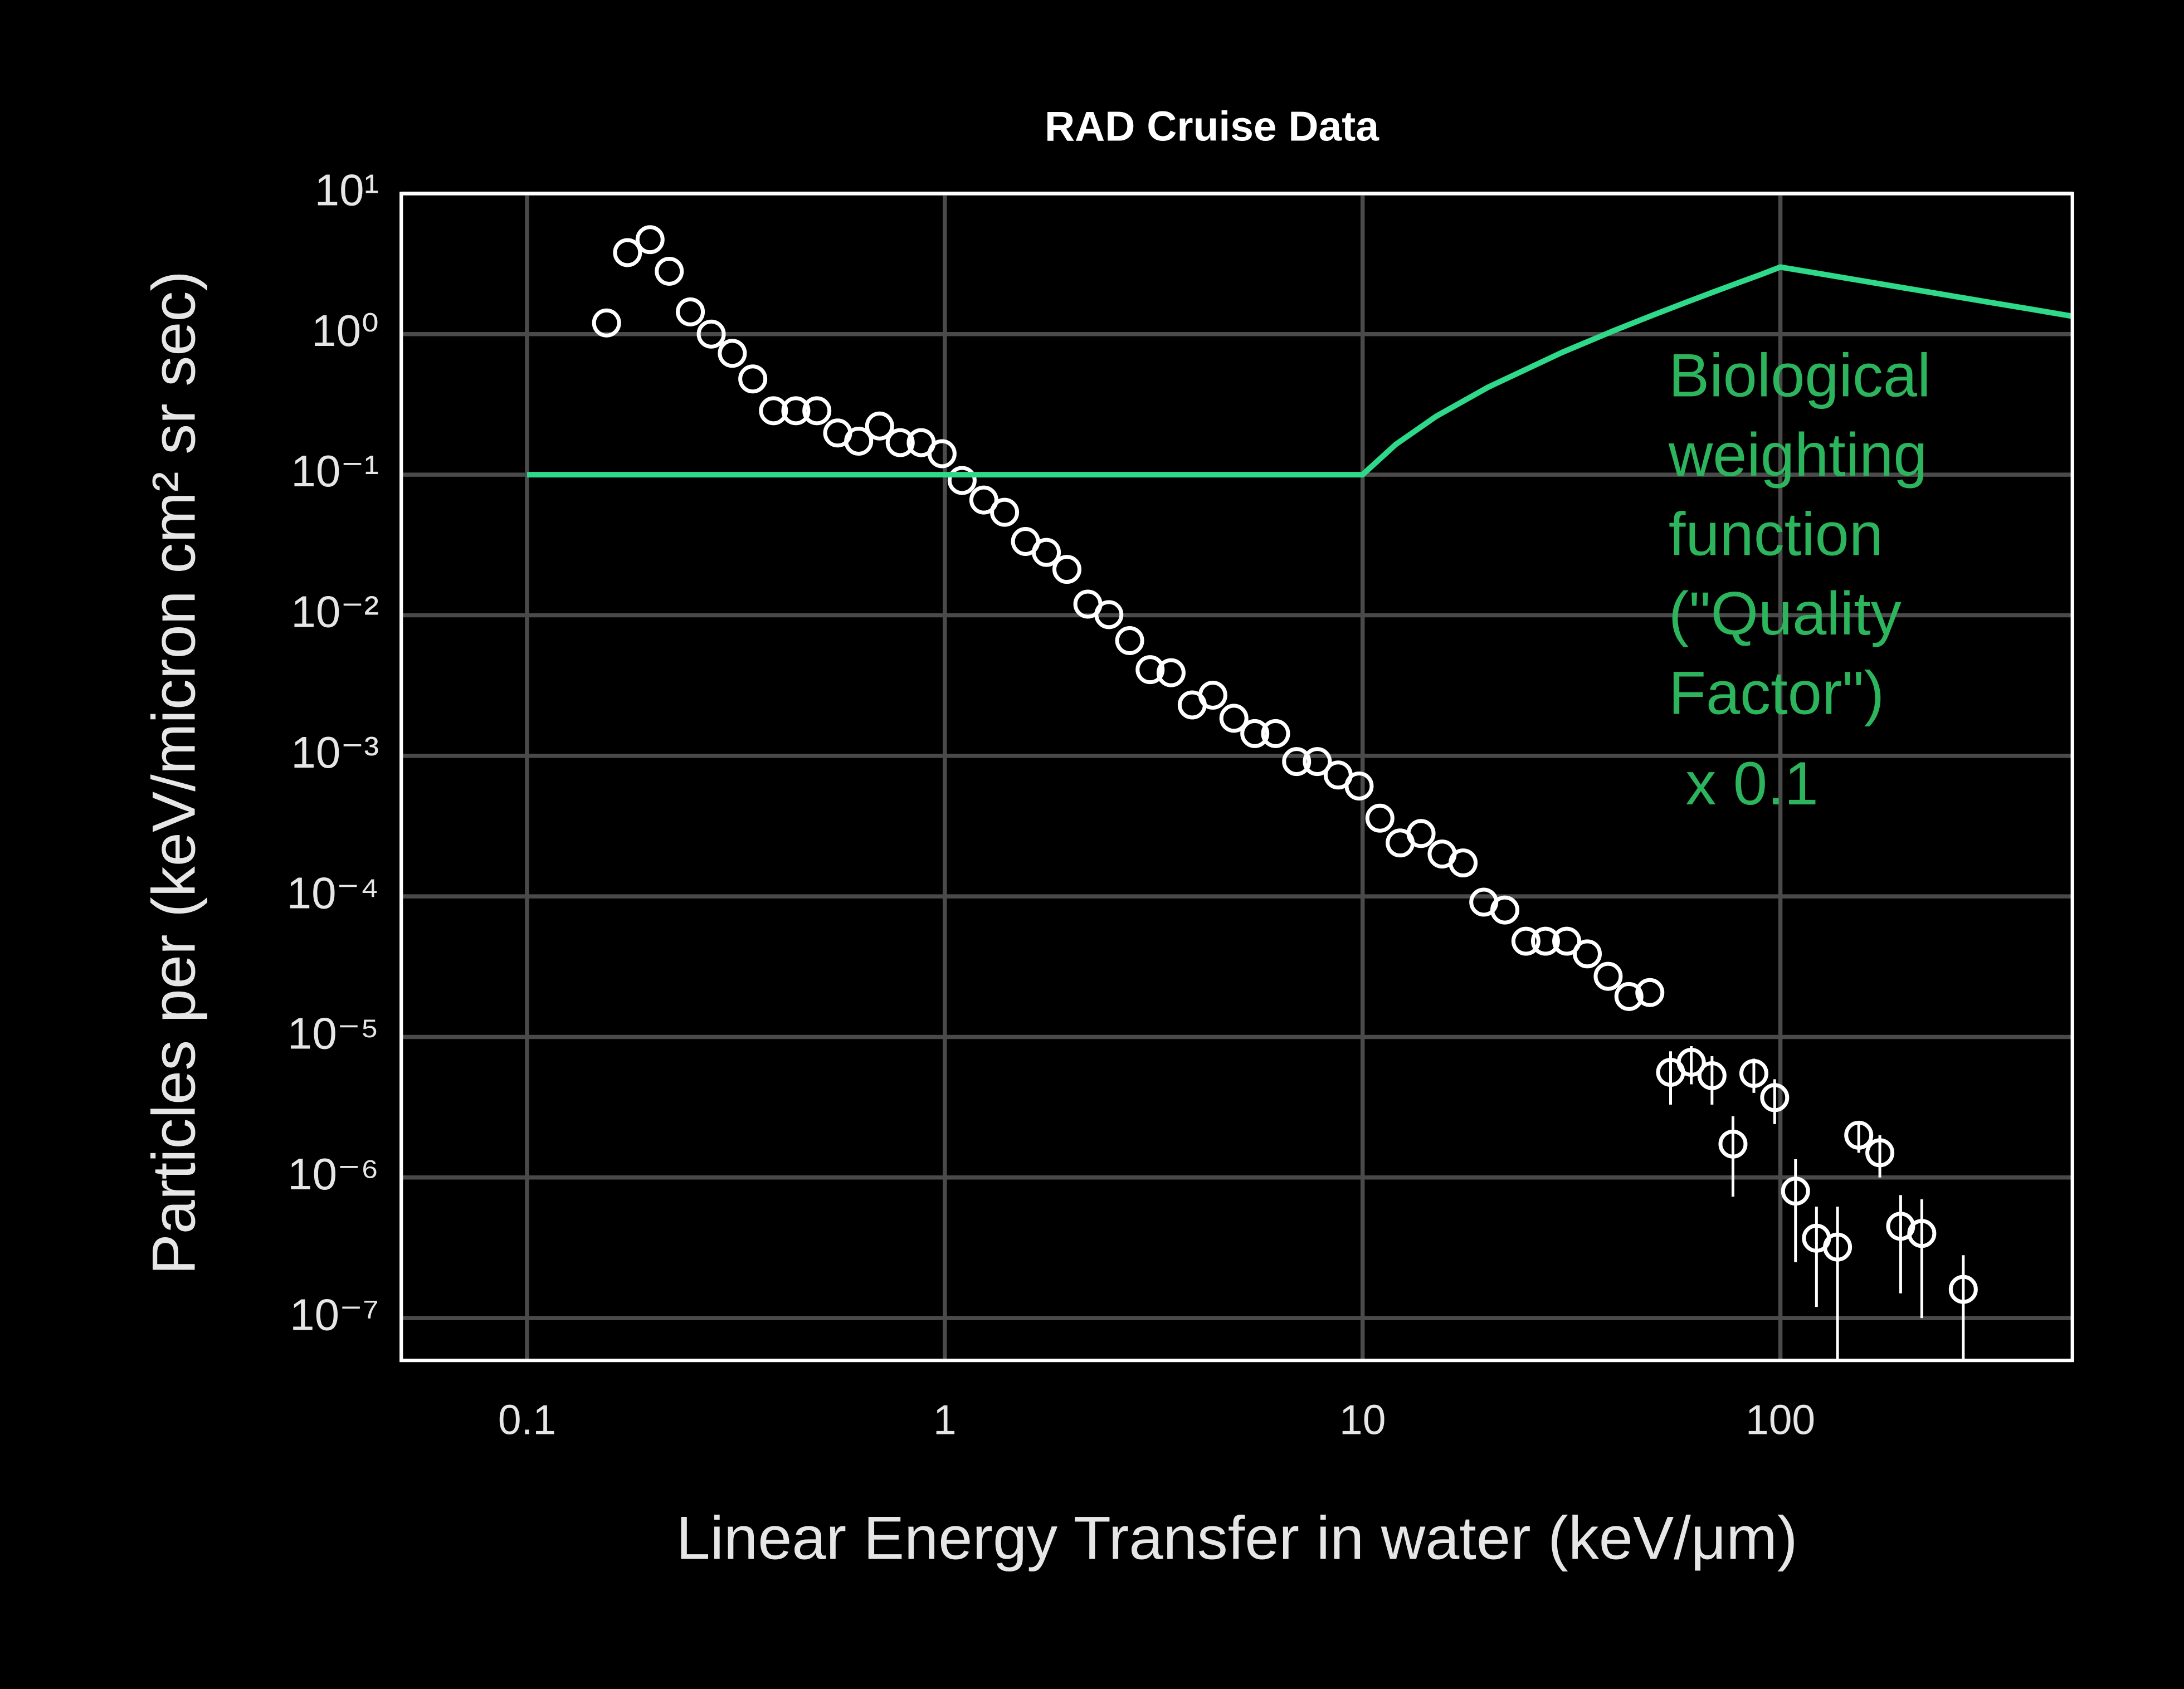 The height and width of the screenshot is (1689, 2184). Describe the element at coordinates (335, 471) in the screenshot. I see `y-tick-label: 10⁻¹` at that location.